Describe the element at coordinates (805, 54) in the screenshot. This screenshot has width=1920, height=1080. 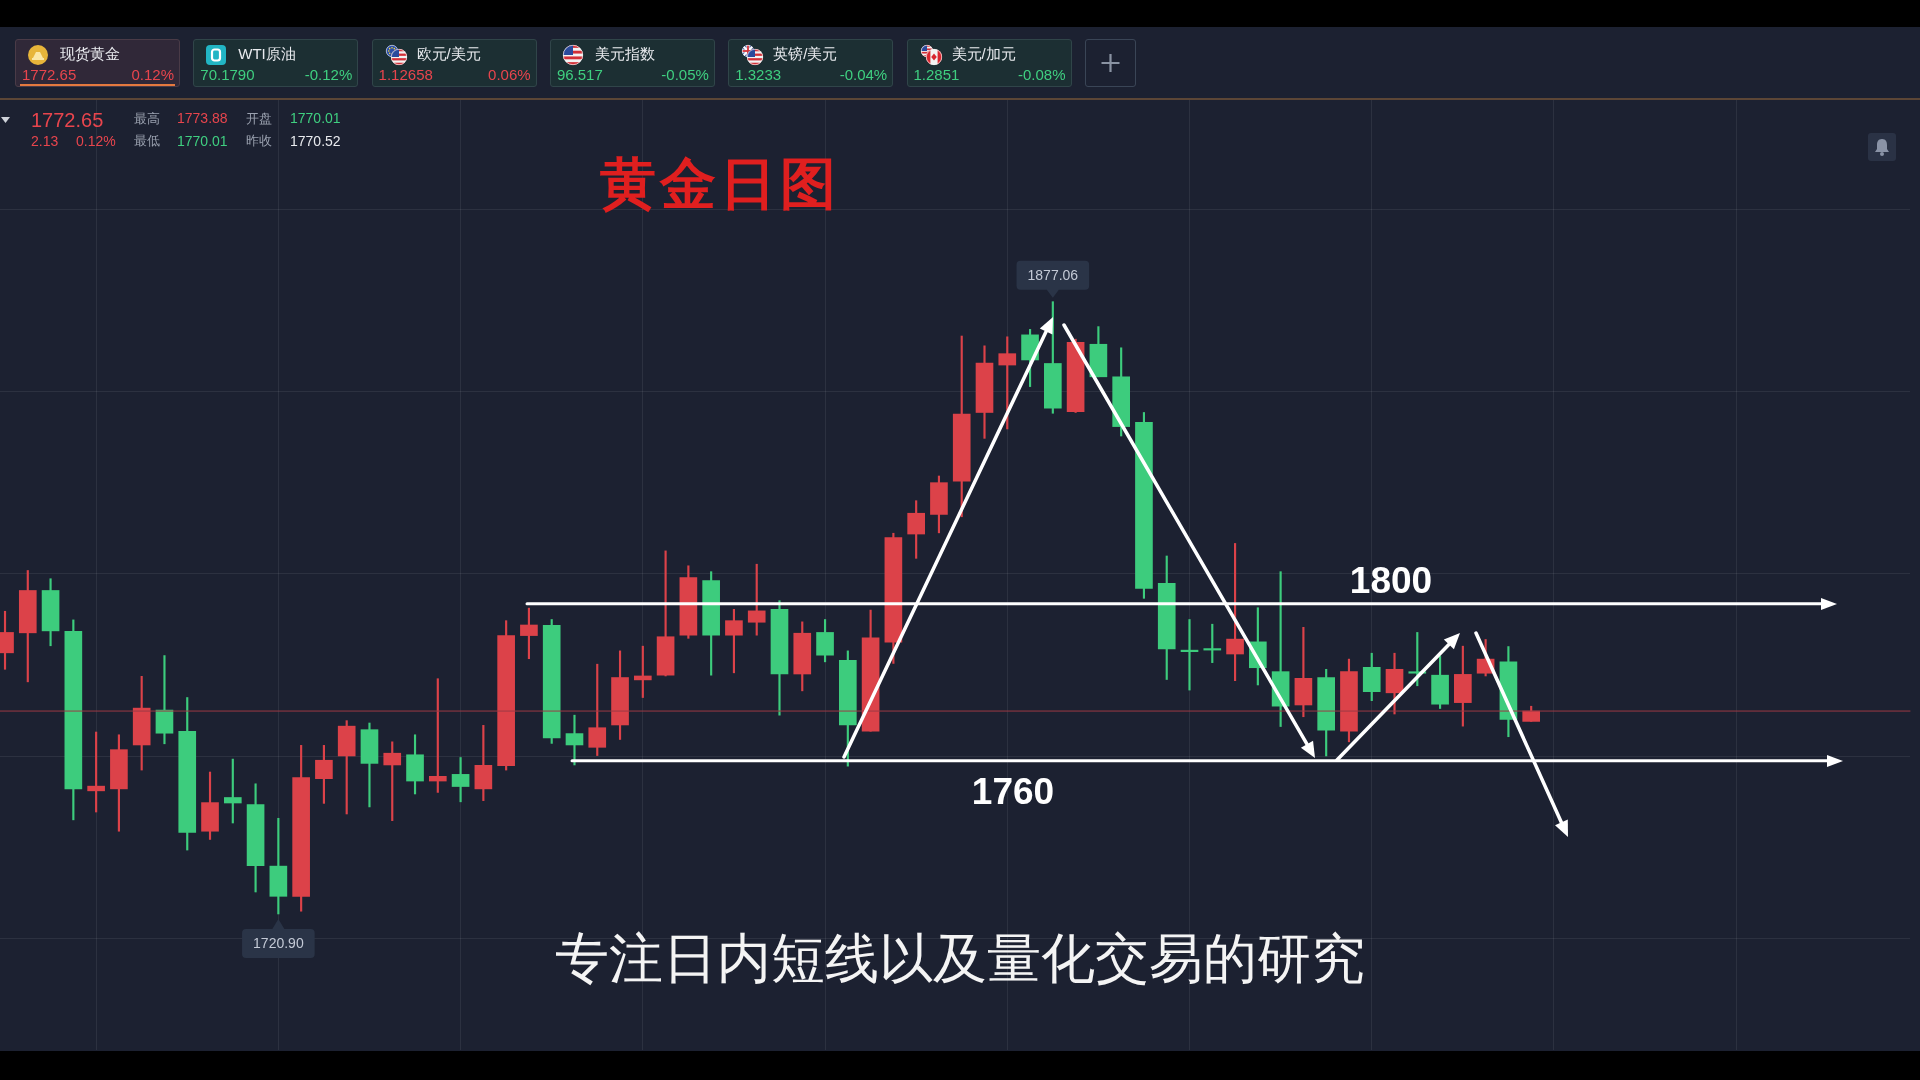
I see `text: 英镑/美元` at that location.